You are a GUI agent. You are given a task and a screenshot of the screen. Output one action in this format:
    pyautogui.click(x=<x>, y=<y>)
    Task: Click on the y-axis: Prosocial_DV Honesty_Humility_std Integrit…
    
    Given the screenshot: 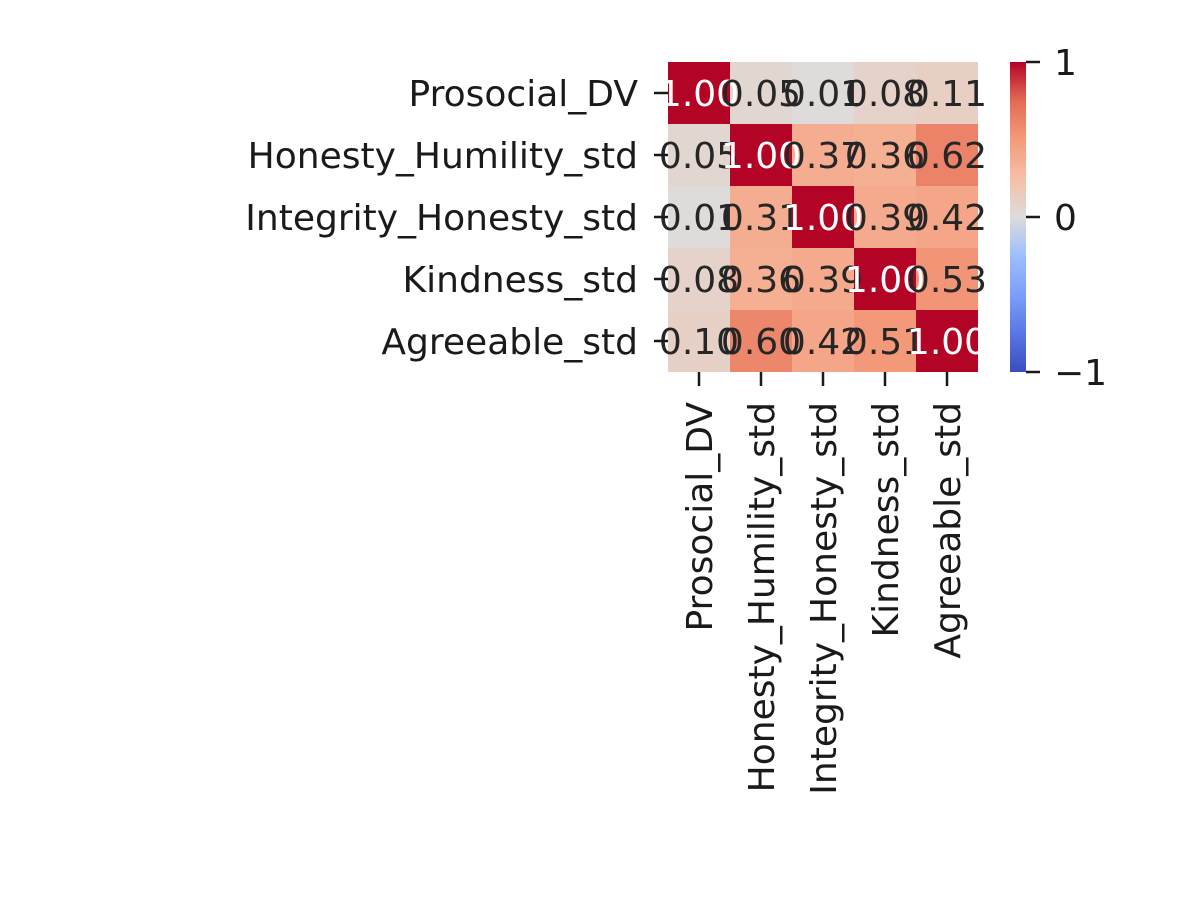 What is the action you would take?
    pyautogui.click(x=456, y=218)
    